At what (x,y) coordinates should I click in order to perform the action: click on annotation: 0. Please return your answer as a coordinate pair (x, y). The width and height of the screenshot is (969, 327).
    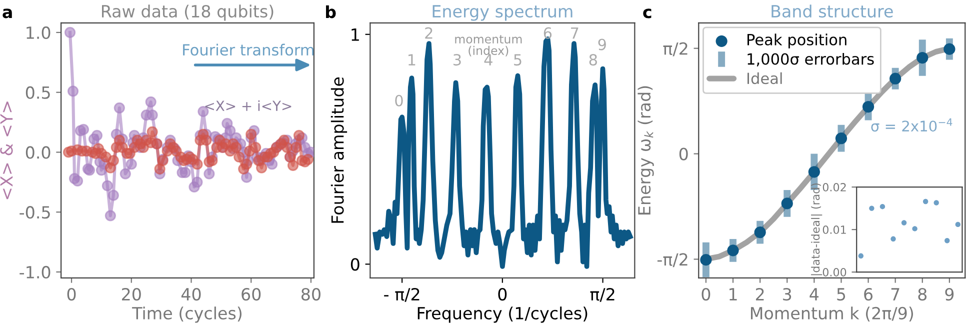
    Looking at the image, I should click on (399, 100).